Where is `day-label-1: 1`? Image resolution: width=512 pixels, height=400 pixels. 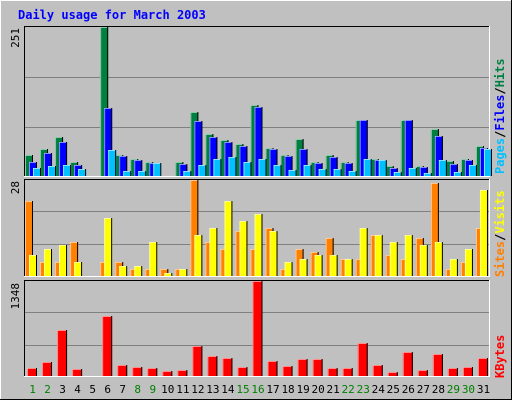
day-label-1: 1 is located at coordinates (32, 389).